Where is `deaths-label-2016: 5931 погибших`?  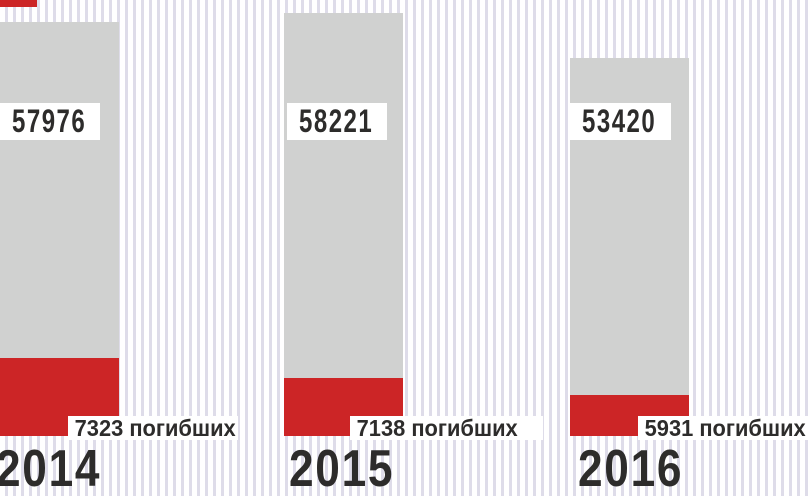
deaths-label-2016: 5931 погибших is located at coordinates (725, 428).